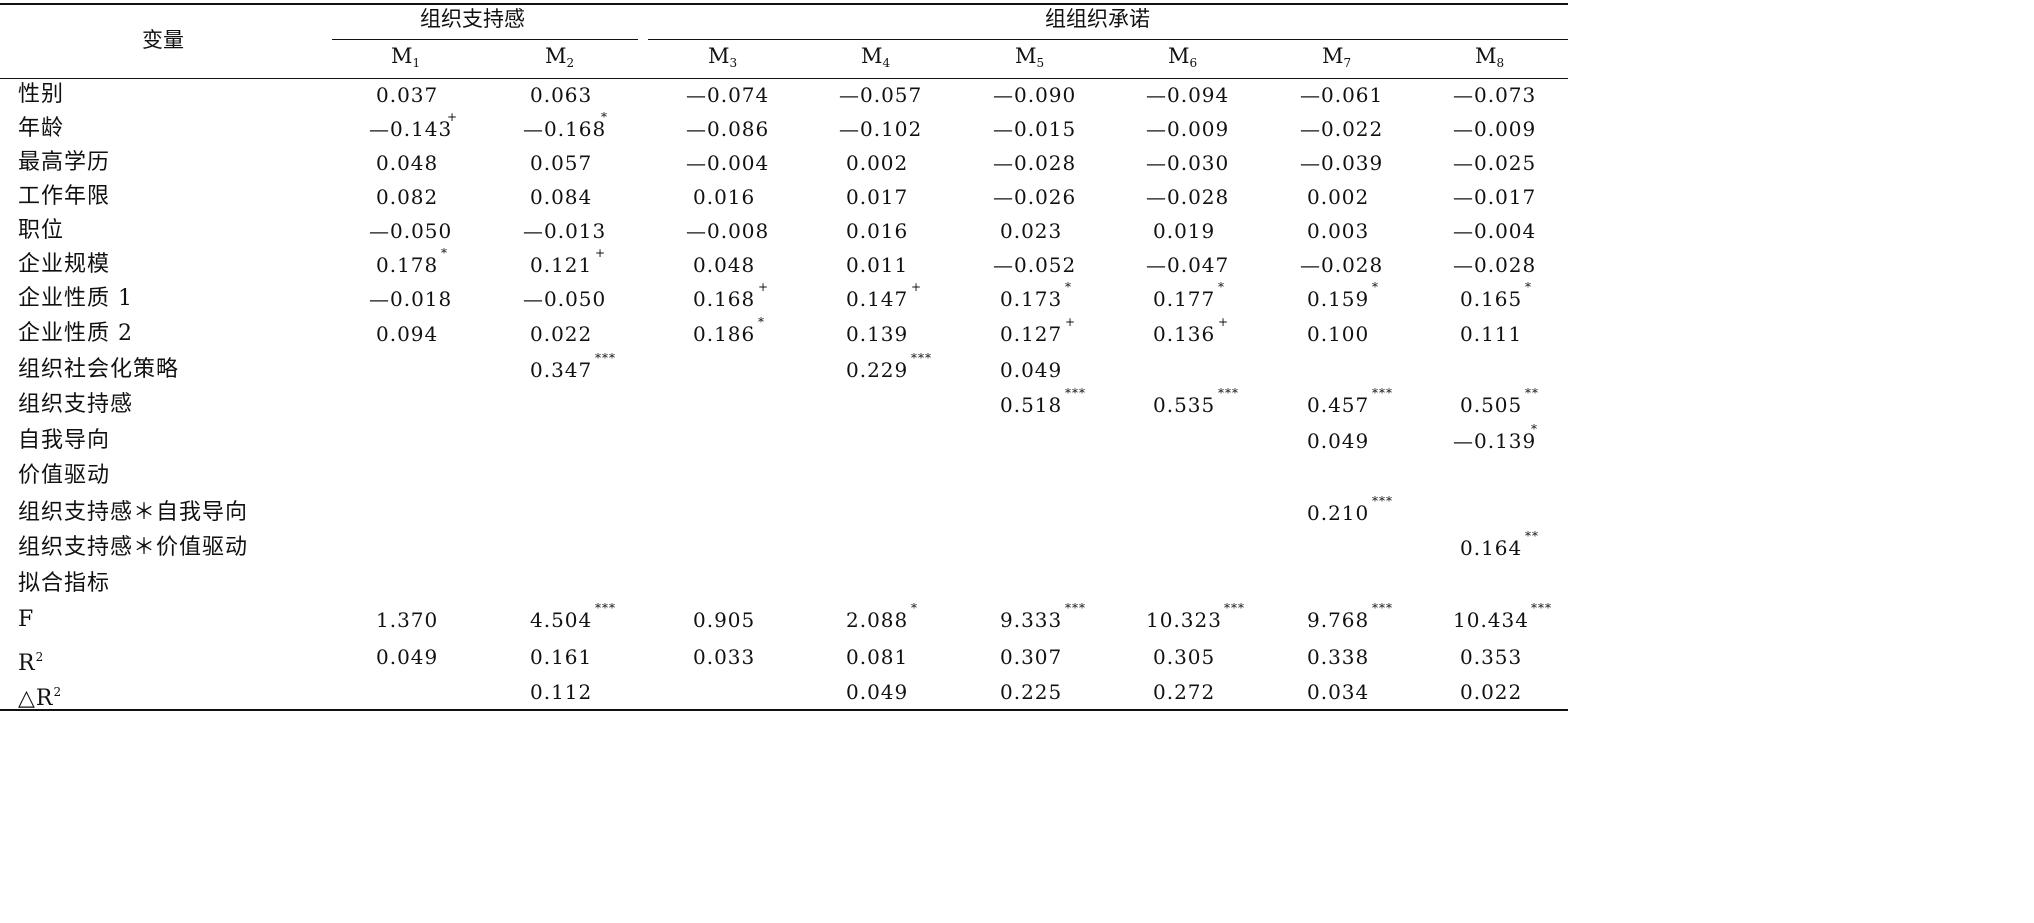  Describe the element at coordinates (877, 197) in the screenshot. I see `table-cell: 0.017` at that location.